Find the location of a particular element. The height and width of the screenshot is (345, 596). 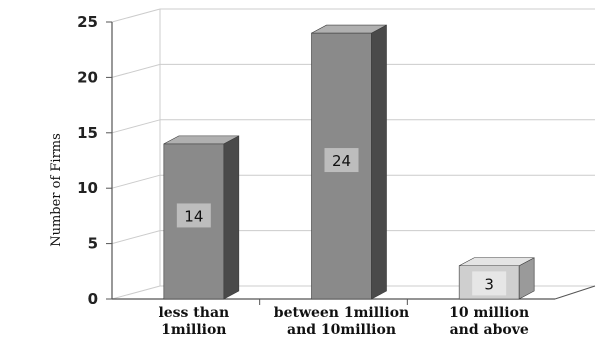

y-axis-title: Number of Firms is located at coordinates (56, 190).